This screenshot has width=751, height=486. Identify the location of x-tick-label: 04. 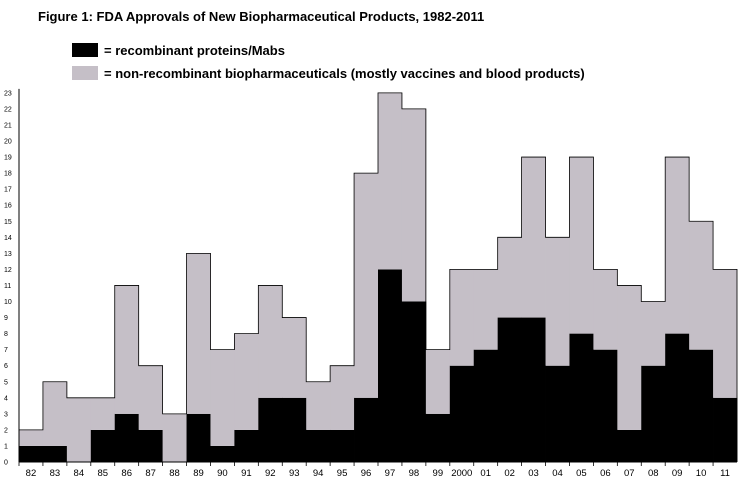
(557, 473).